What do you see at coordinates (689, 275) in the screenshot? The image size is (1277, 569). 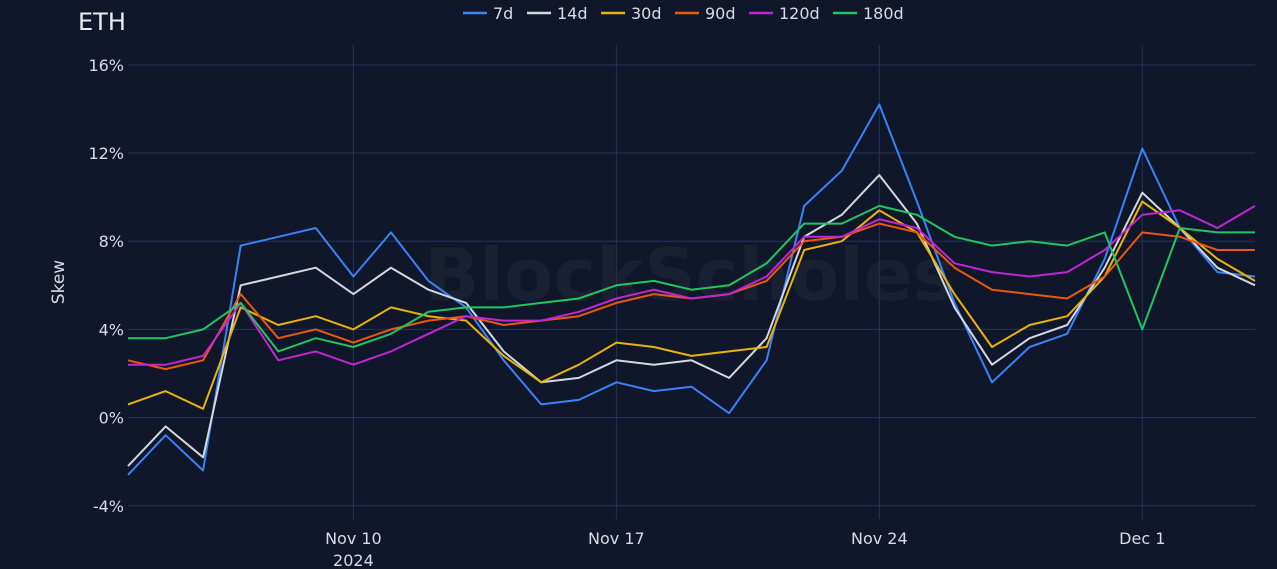 I see `watermark: BlockScholes` at bounding box center [689, 275].